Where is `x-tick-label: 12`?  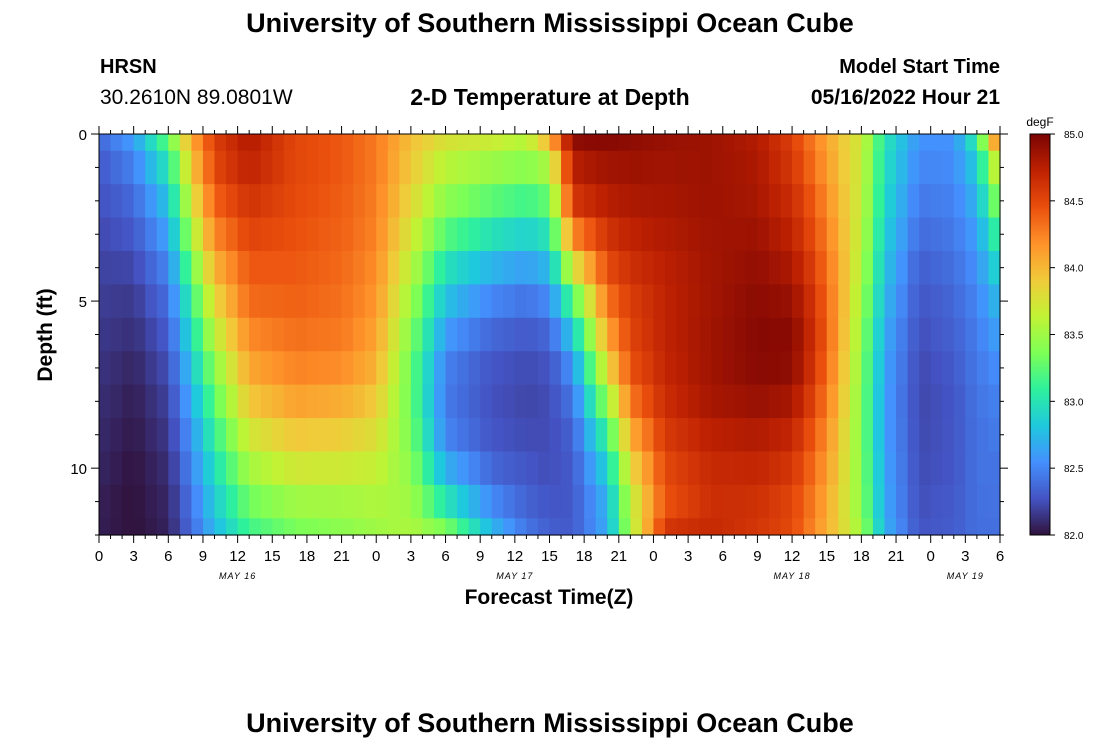 x-tick-label: 12 is located at coordinates (515, 556).